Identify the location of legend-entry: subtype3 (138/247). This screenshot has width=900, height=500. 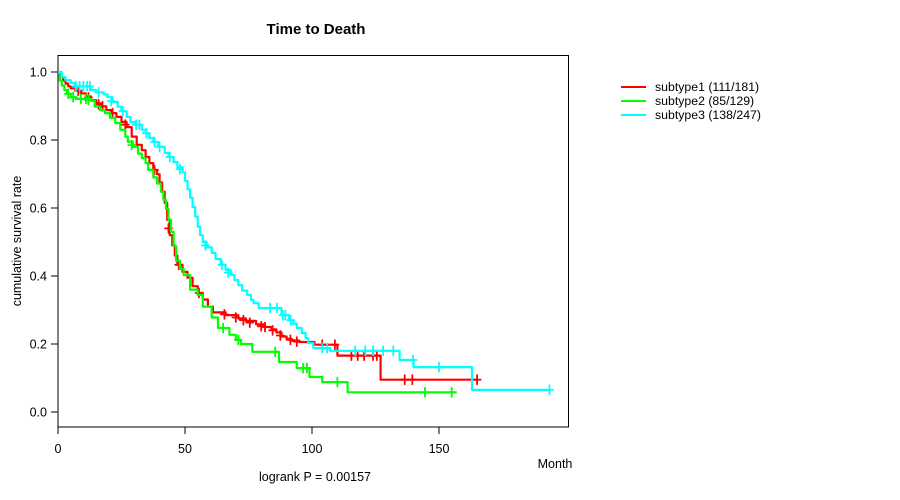
(691, 115).